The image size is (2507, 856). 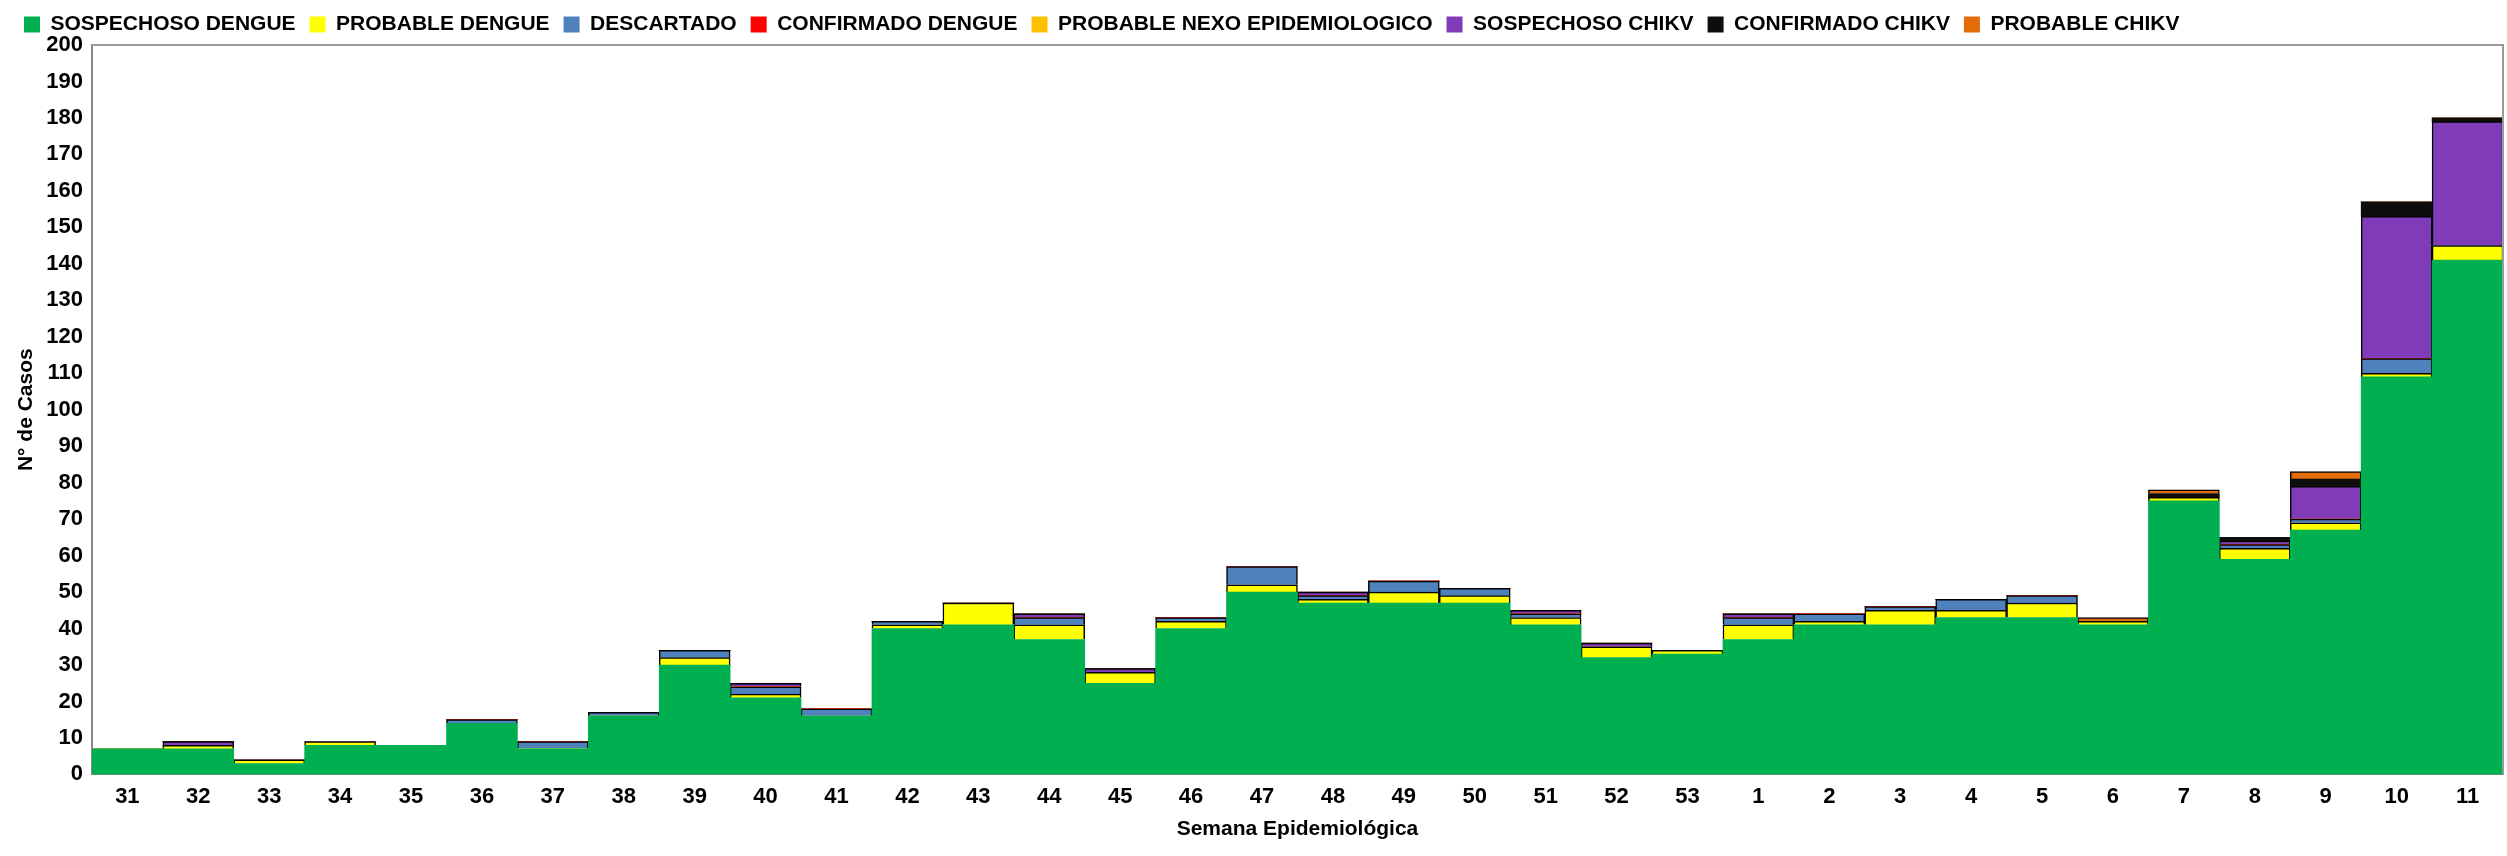 What do you see at coordinates (907, 795) in the screenshot?
I see `x-tick-label: 42` at bounding box center [907, 795].